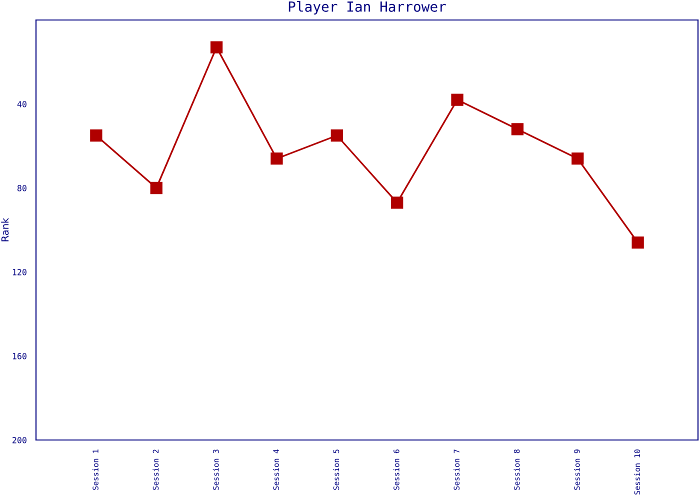  What do you see at coordinates (21, 188) in the screenshot?
I see `y-tick-label: 80` at bounding box center [21, 188].